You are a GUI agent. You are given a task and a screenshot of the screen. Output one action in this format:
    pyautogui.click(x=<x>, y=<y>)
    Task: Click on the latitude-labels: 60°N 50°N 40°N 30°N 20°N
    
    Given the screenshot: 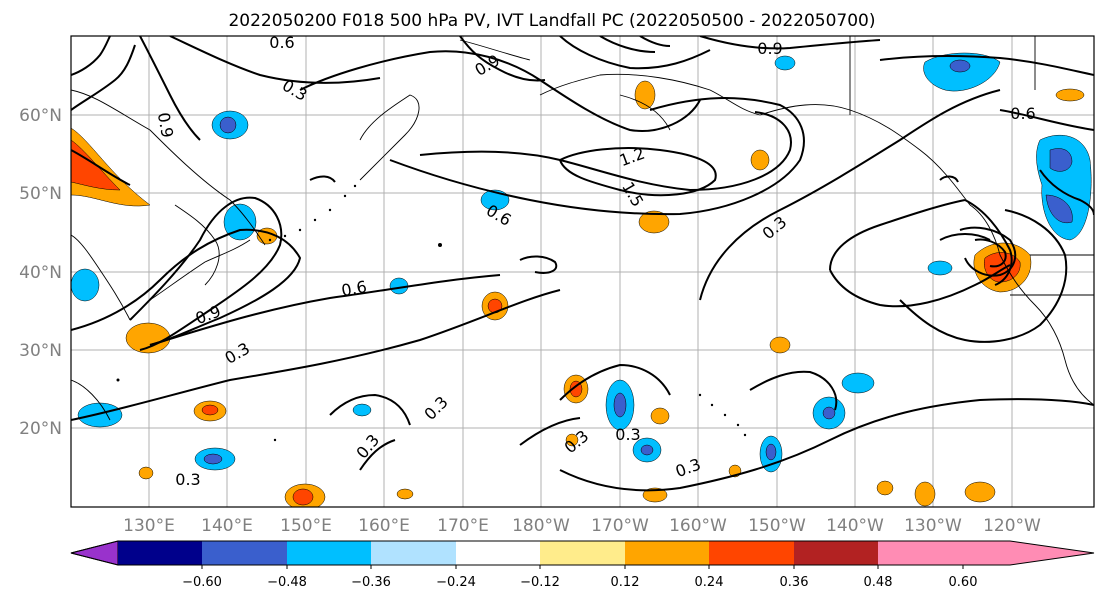 What is the action you would take?
    pyautogui.click(x=40, y=272)
    